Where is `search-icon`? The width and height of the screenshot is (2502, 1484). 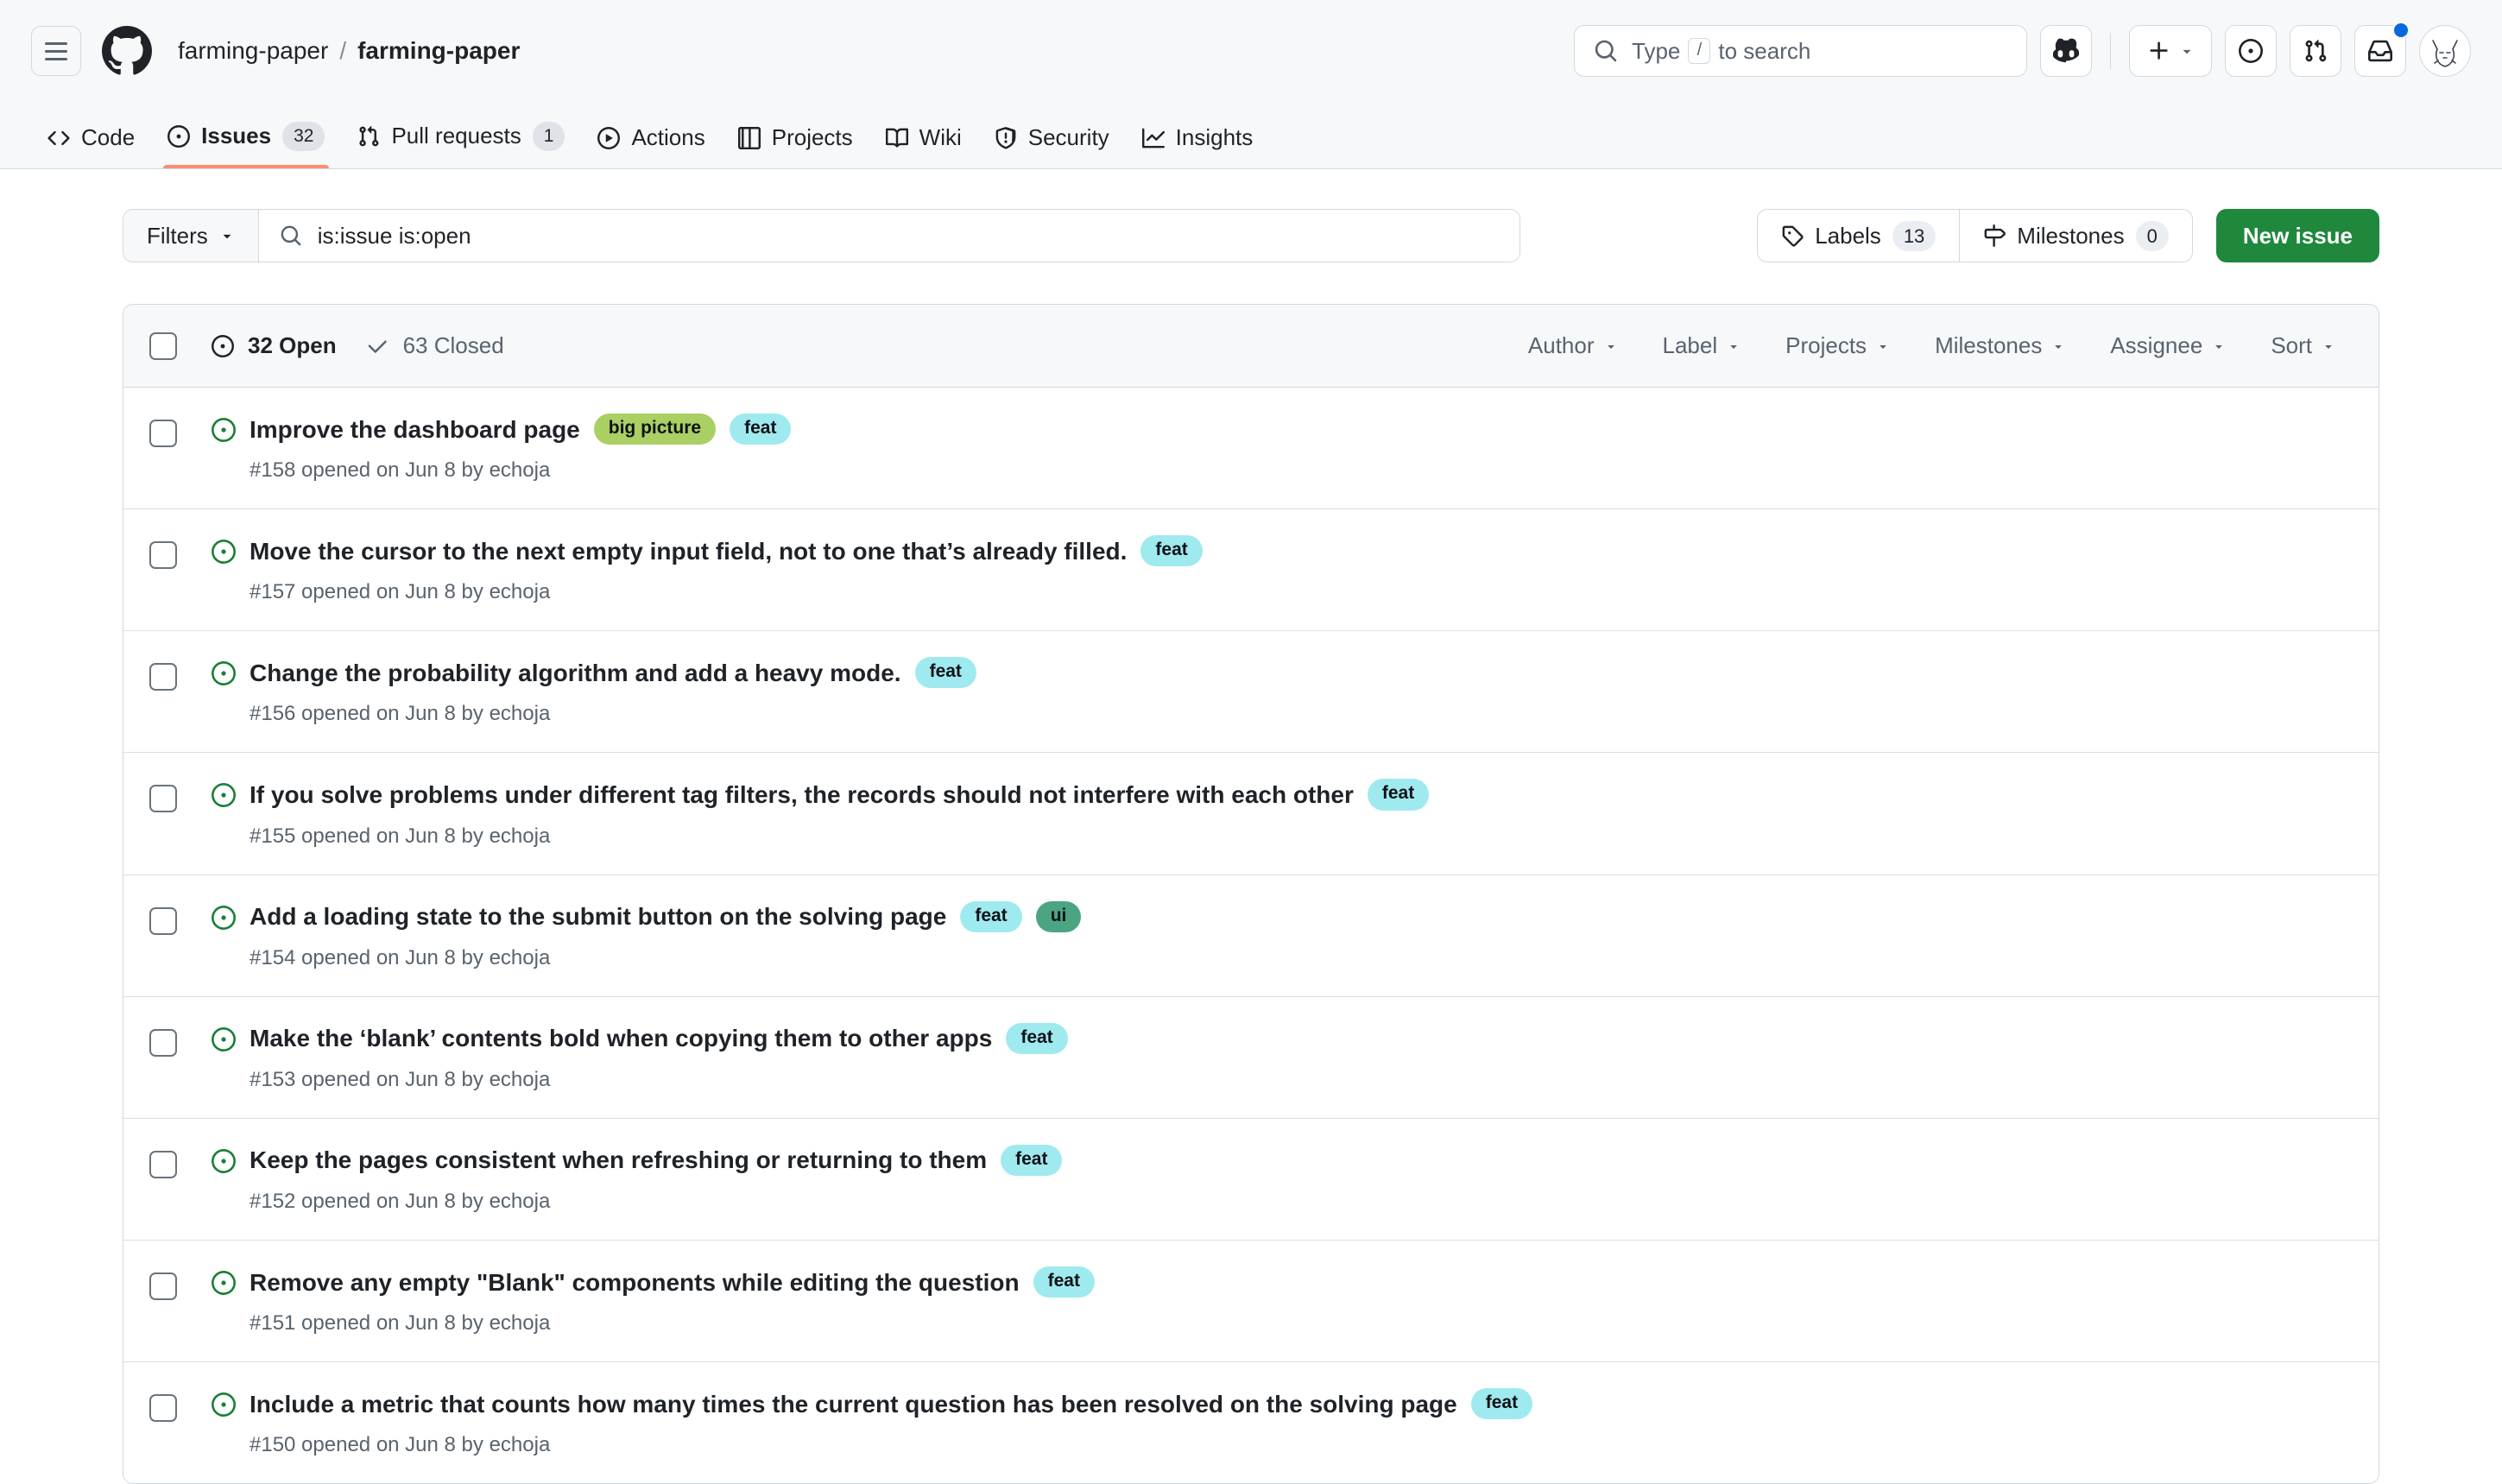 search-icon is located at coordinates (1606, 51).